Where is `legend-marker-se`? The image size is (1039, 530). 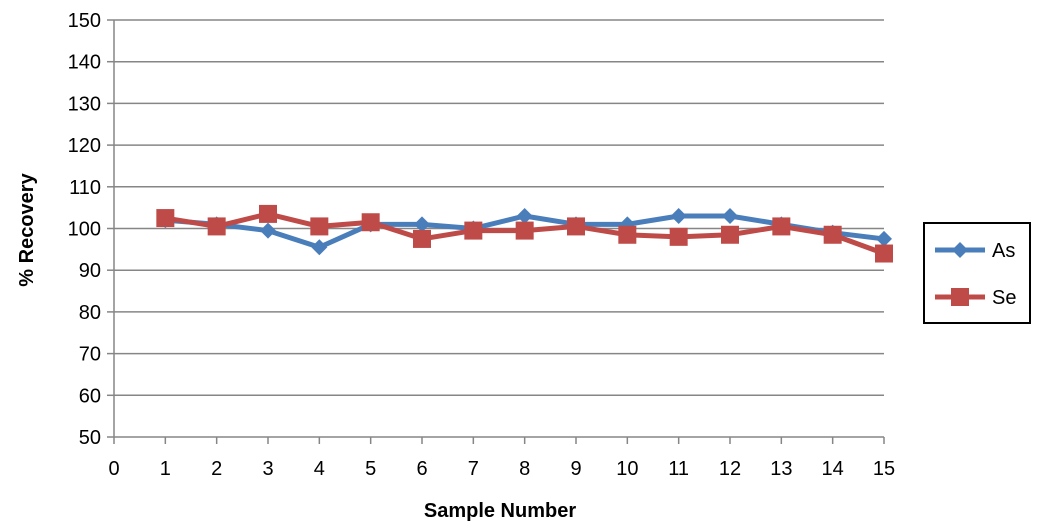 legend-marker-se is located at coordinates (960, 297).